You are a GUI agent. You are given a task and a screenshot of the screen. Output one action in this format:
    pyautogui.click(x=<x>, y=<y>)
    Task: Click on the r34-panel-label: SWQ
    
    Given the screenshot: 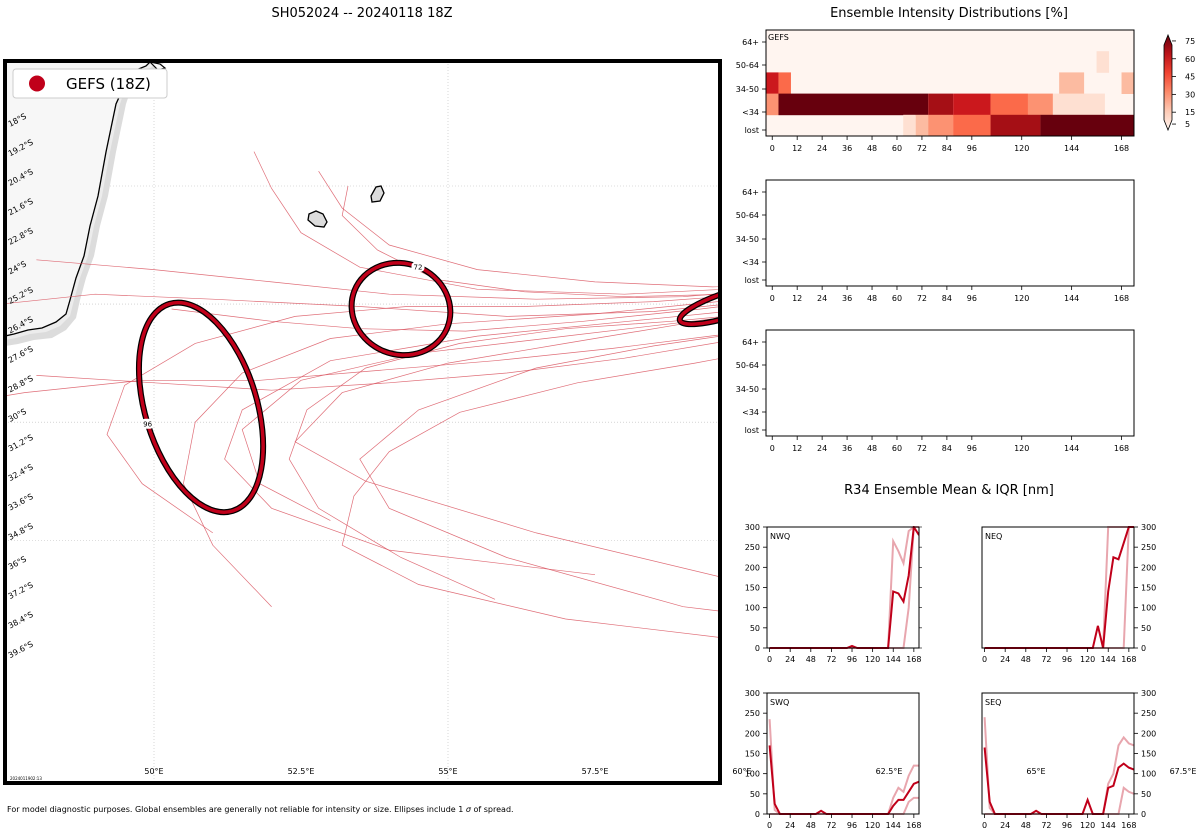 What is the action you would take?
    pyautogui.click(x=779, y=702)
    